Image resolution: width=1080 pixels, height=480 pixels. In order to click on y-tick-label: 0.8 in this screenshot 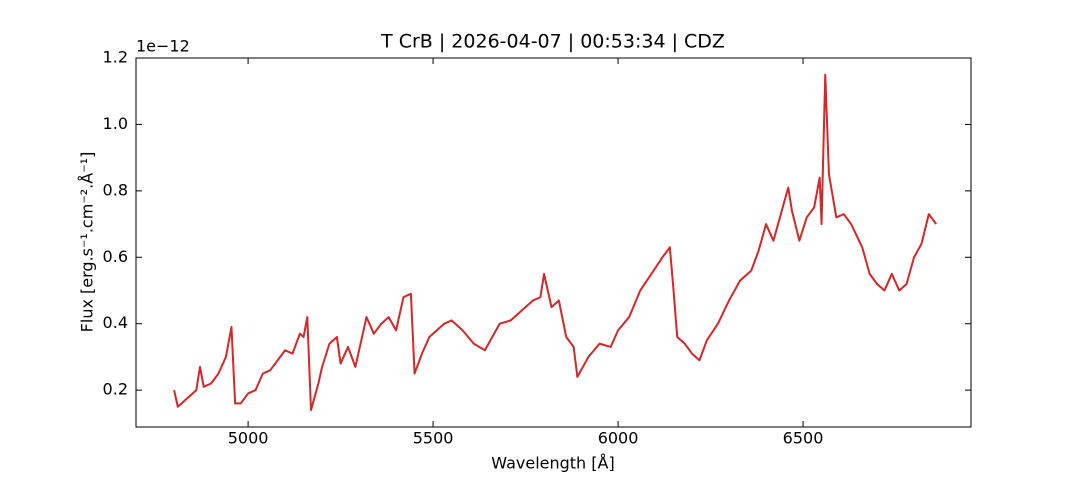, I will do `click(115, 189)`.